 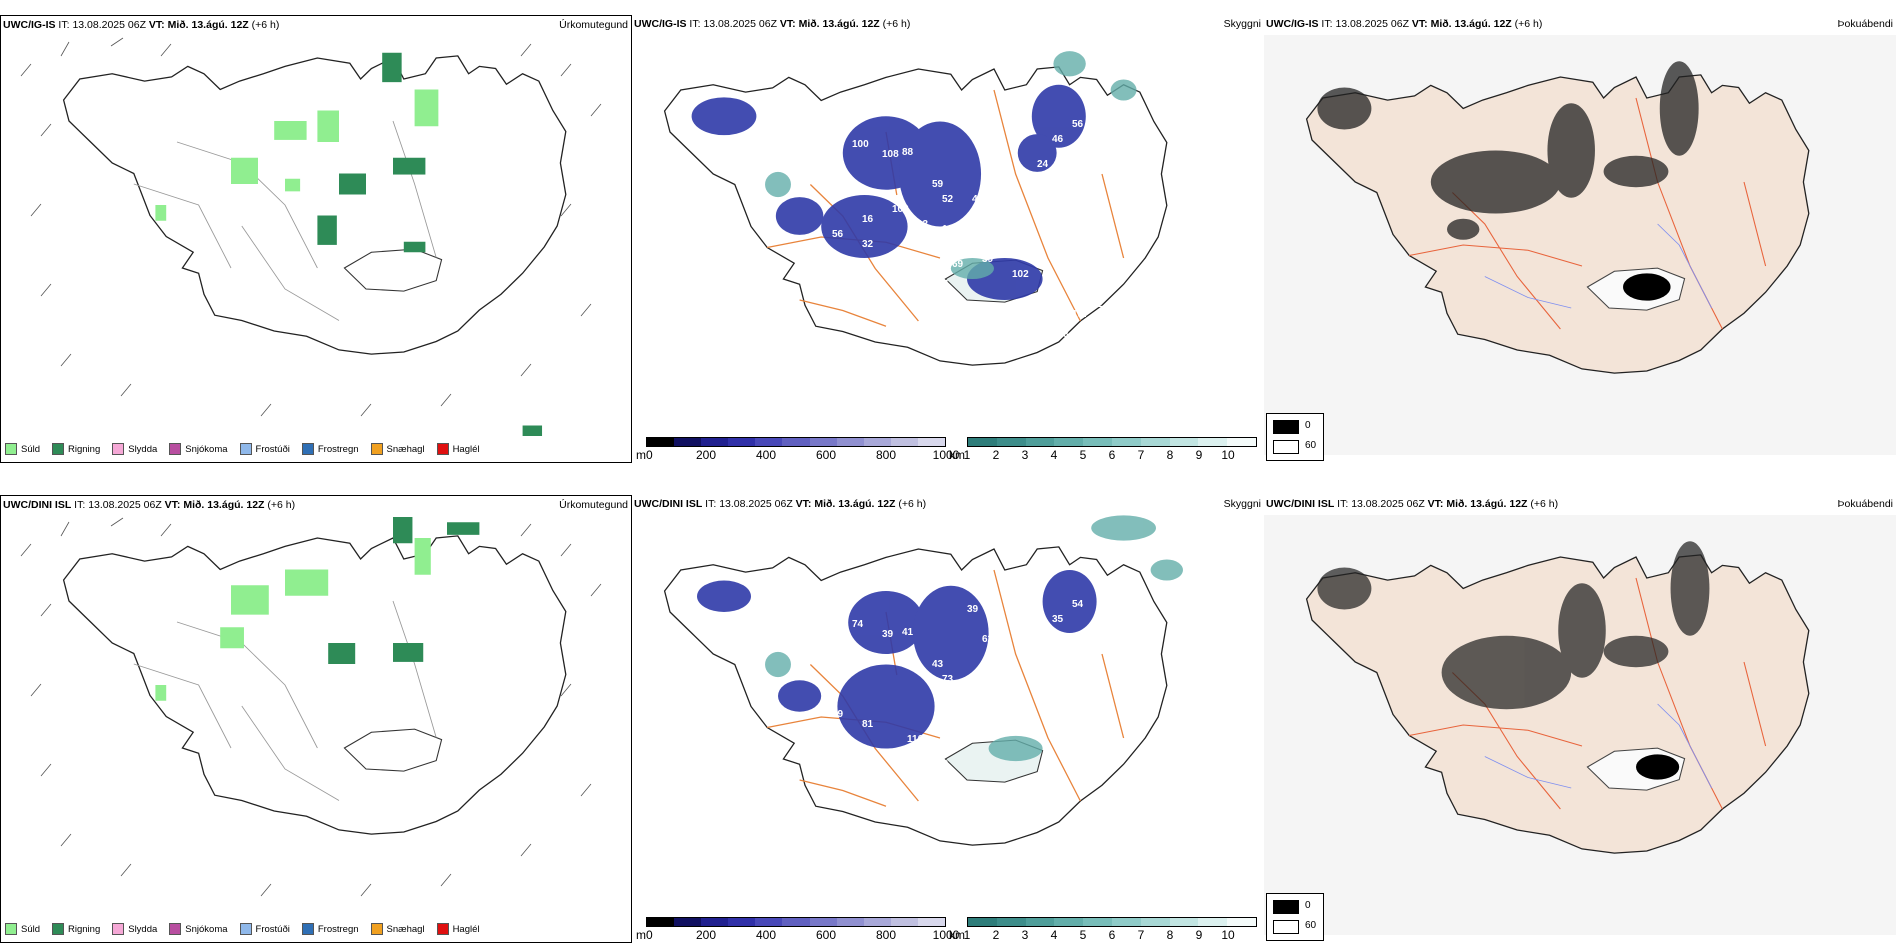 I want to click on cloud-base-value-label: 47, so click(x=913, y=259).